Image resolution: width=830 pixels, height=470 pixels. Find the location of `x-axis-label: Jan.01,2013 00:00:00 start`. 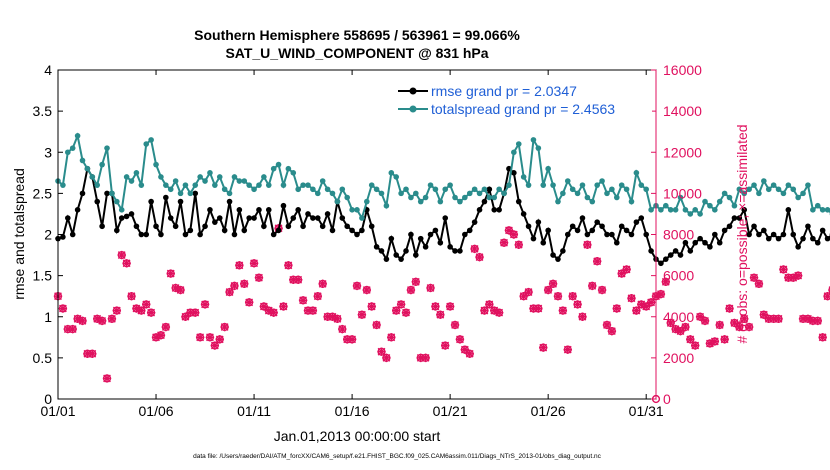

x-axis-label: Jan.01,2013 00:00:00 start is located at coordinates (357, 436).